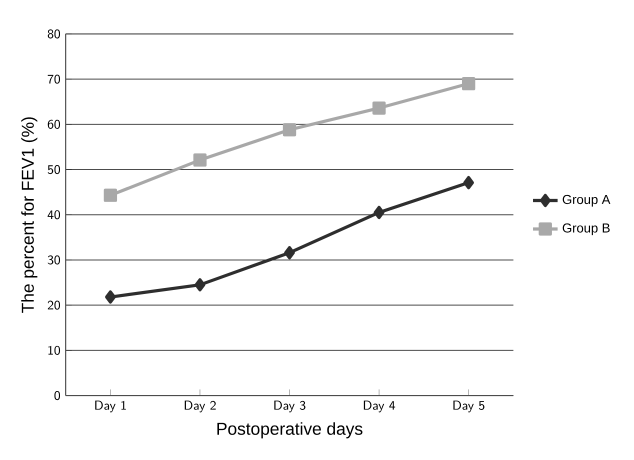 This screenshot has height=460, width=634. What do you see at coordinates (54, 34) in the screenshot?
I see `y-tick-label: 80` at bounding box center [54, 34].